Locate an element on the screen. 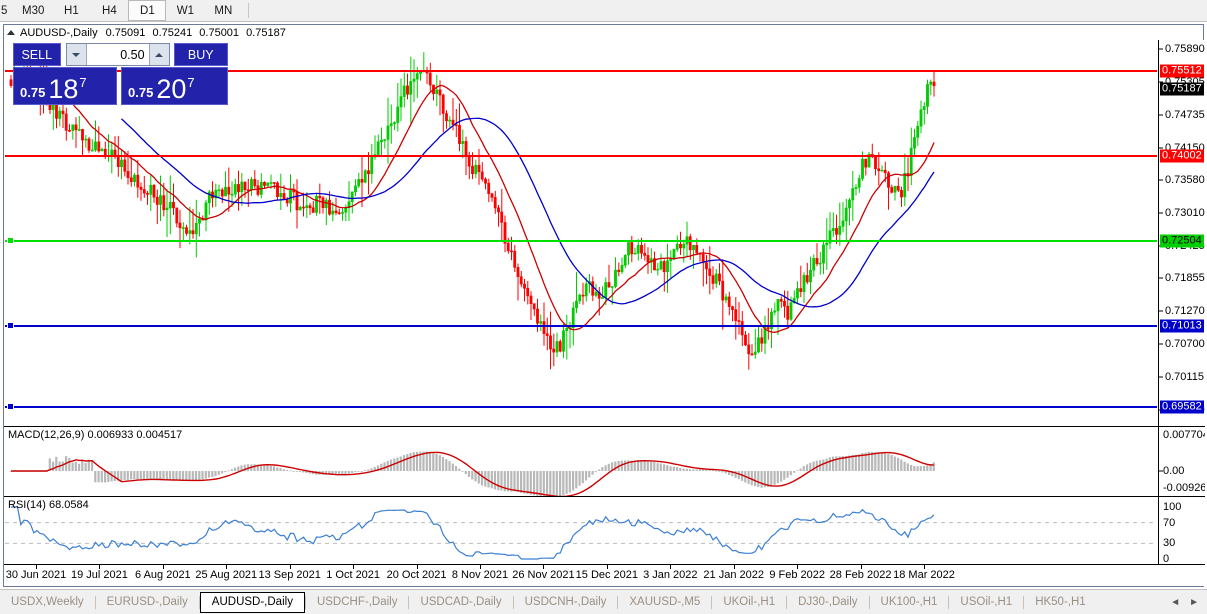 This screenshot has width=1207, height=614. timeframe-button-h1: H1 is located at coordinates (71, 10).